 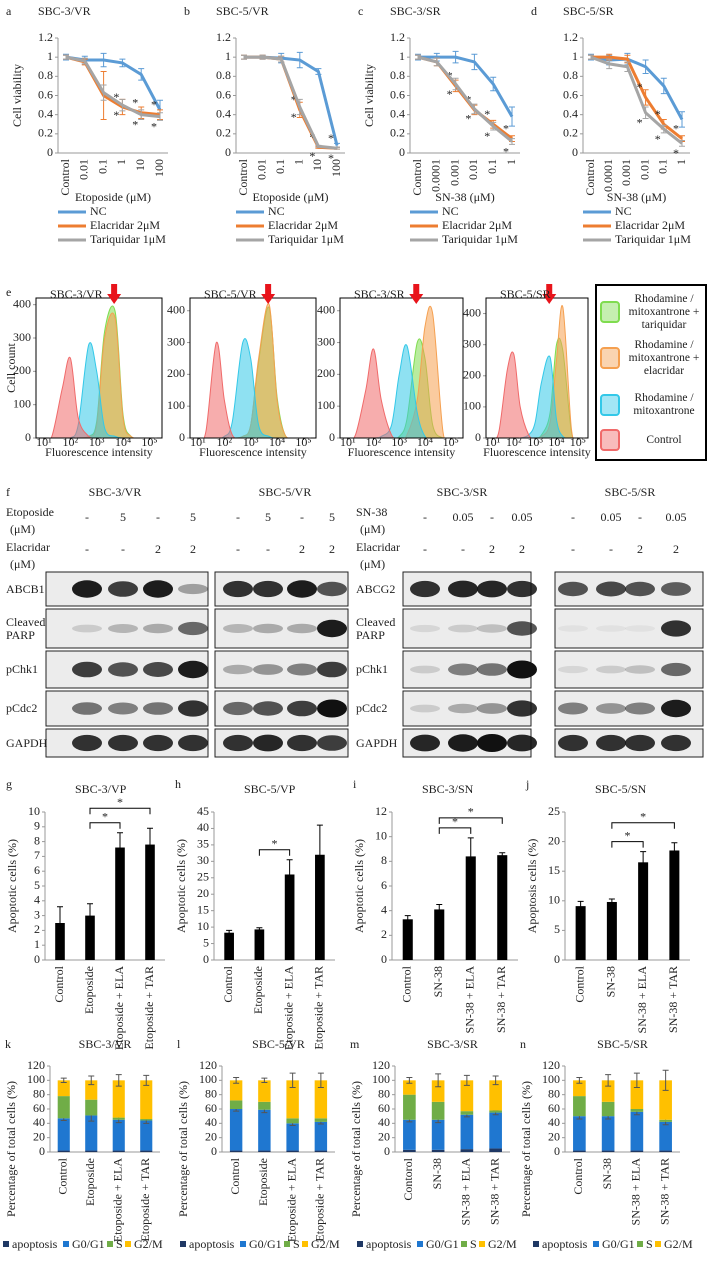 What do you see at coordinates (622, 1044) in the screenshot?
I see `chart-title: SBC-5/SR` at bounding box center [622, 1044].